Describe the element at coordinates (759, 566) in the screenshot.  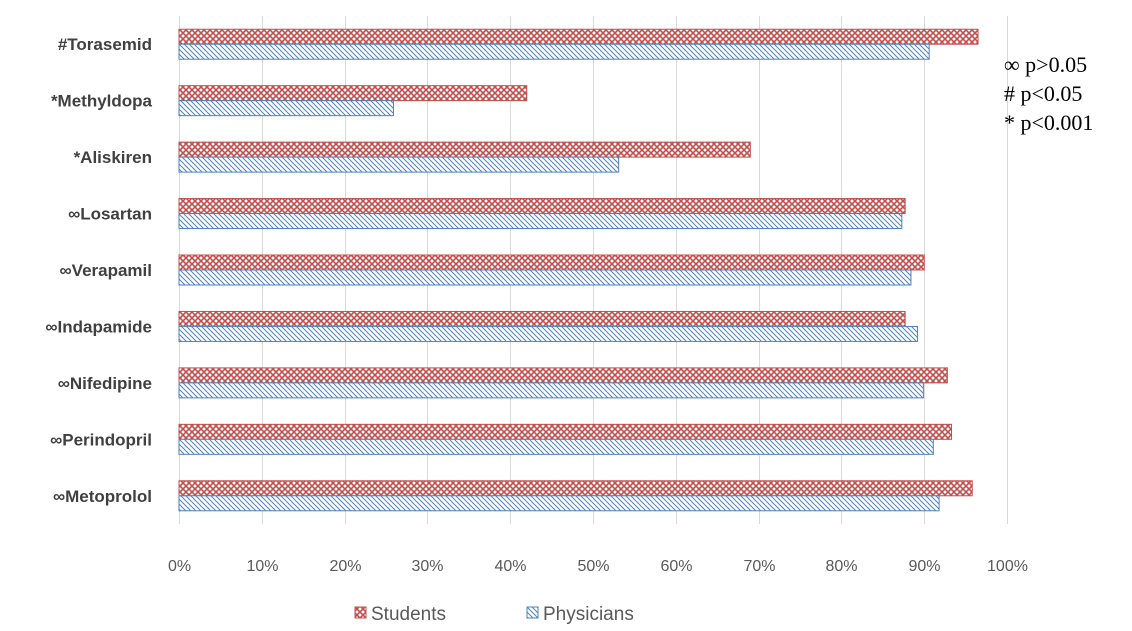
I see `x-tick-label: 70%` at that location.